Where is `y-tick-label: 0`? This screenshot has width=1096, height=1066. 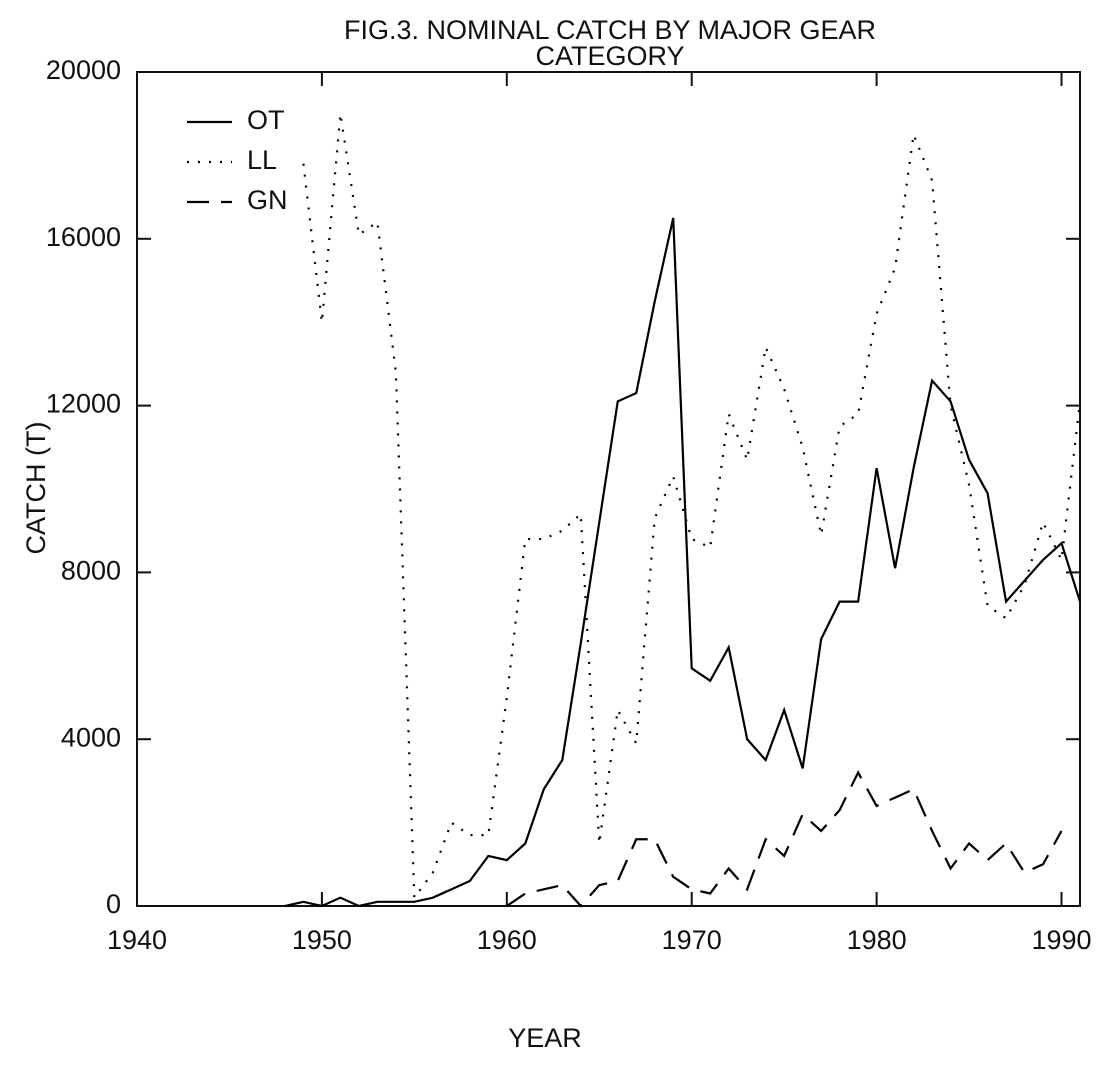
y-tick-label: 0 is located at coordinates (113, 904).